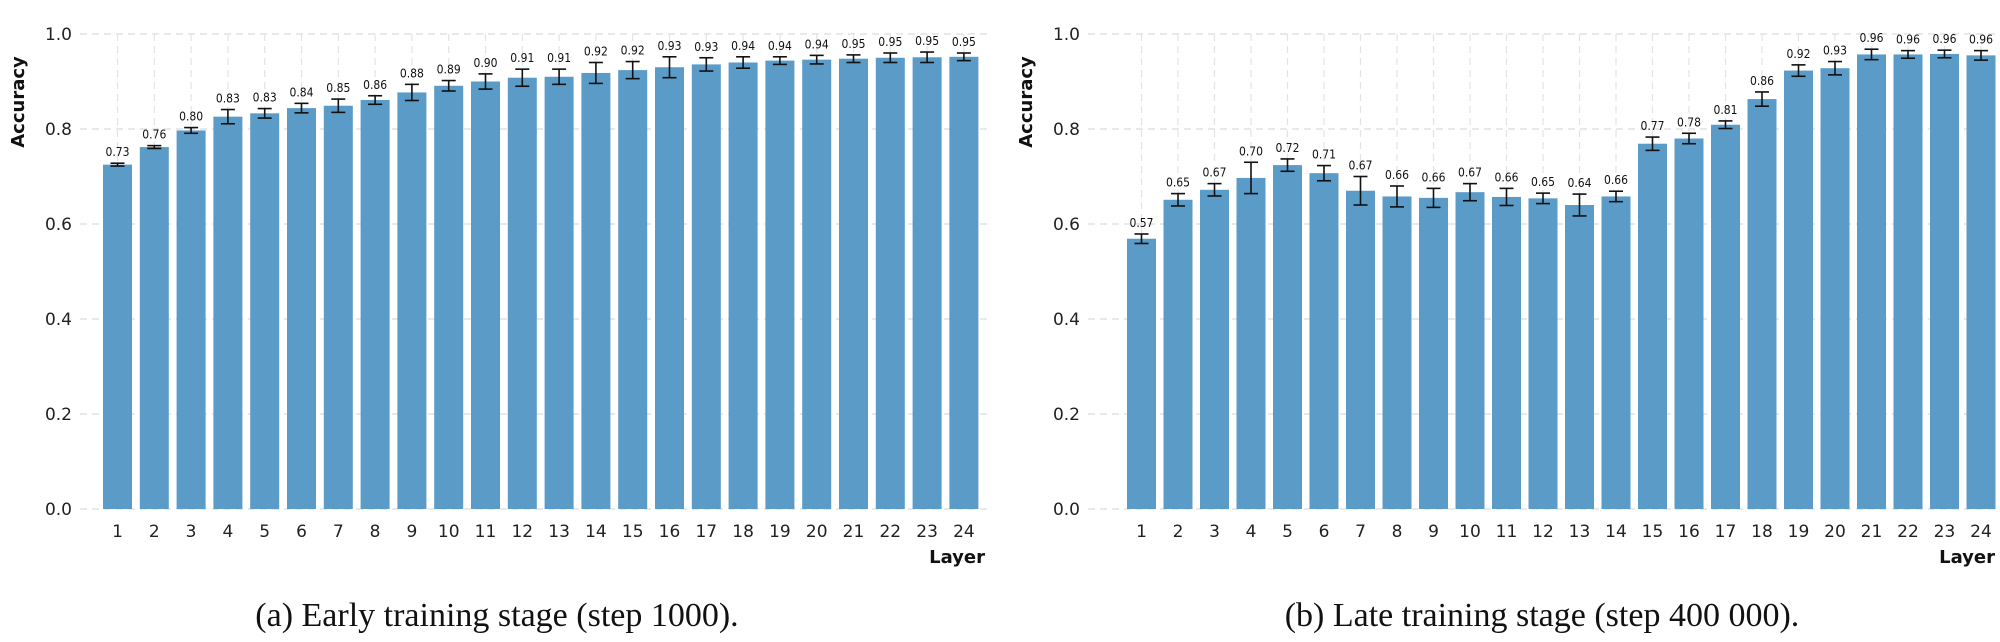 This screenshot has height=642, width=2000. Describe the element at coordinates (1908, 532) in the screenshot. I see `x-tick-label: 22` at that location.